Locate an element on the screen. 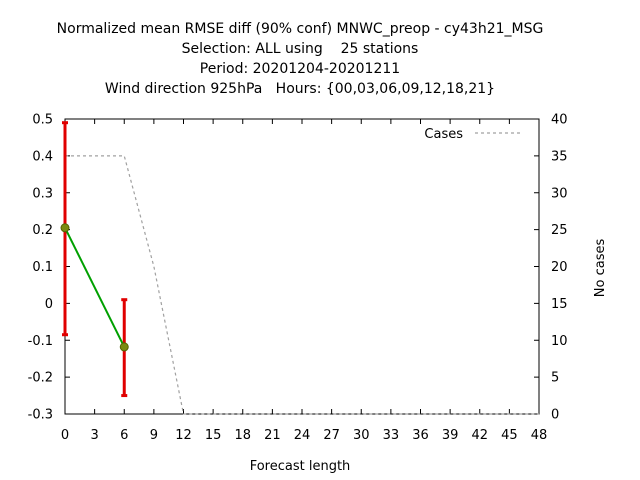 The height and width of the screenshot is (480, 640). y-left-tick-label: 0.4 is located at coordinates (42, 156).